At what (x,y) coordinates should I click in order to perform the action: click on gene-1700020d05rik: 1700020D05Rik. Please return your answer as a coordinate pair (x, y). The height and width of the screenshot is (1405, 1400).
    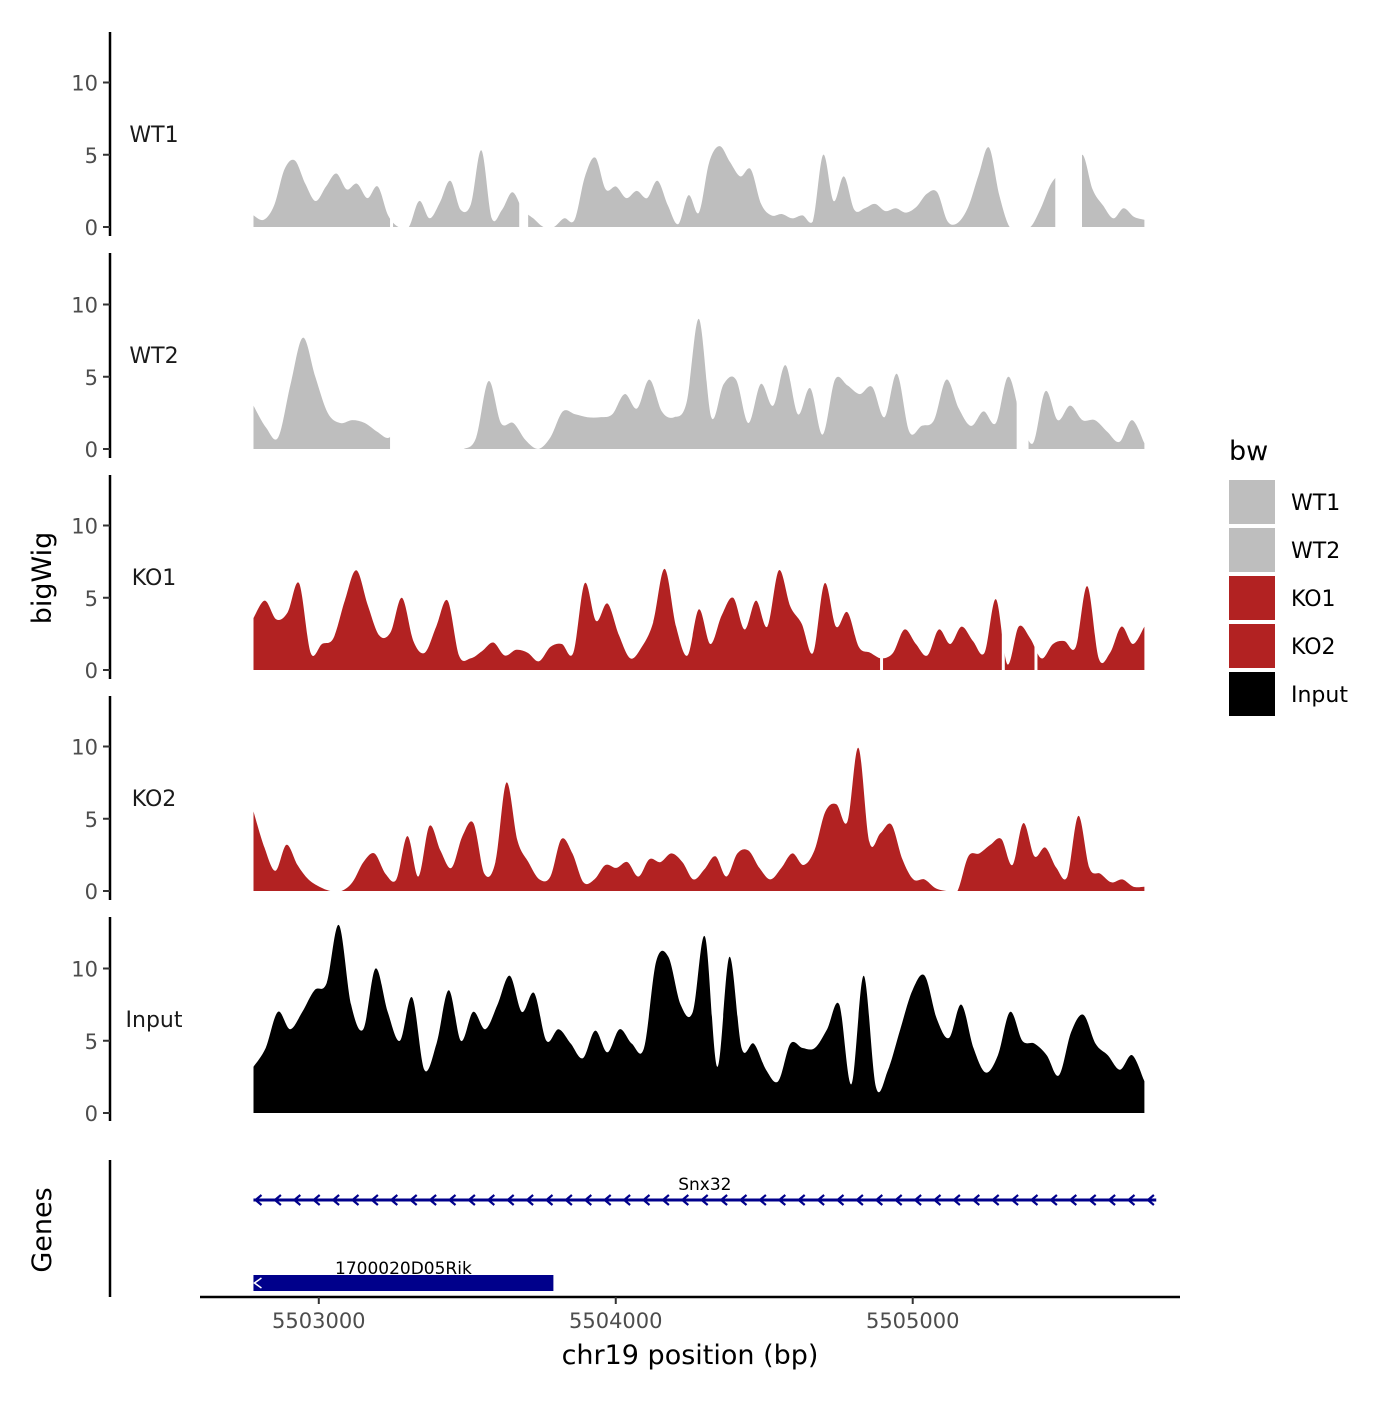
    Looking at the image, I should click on (403, 1275).